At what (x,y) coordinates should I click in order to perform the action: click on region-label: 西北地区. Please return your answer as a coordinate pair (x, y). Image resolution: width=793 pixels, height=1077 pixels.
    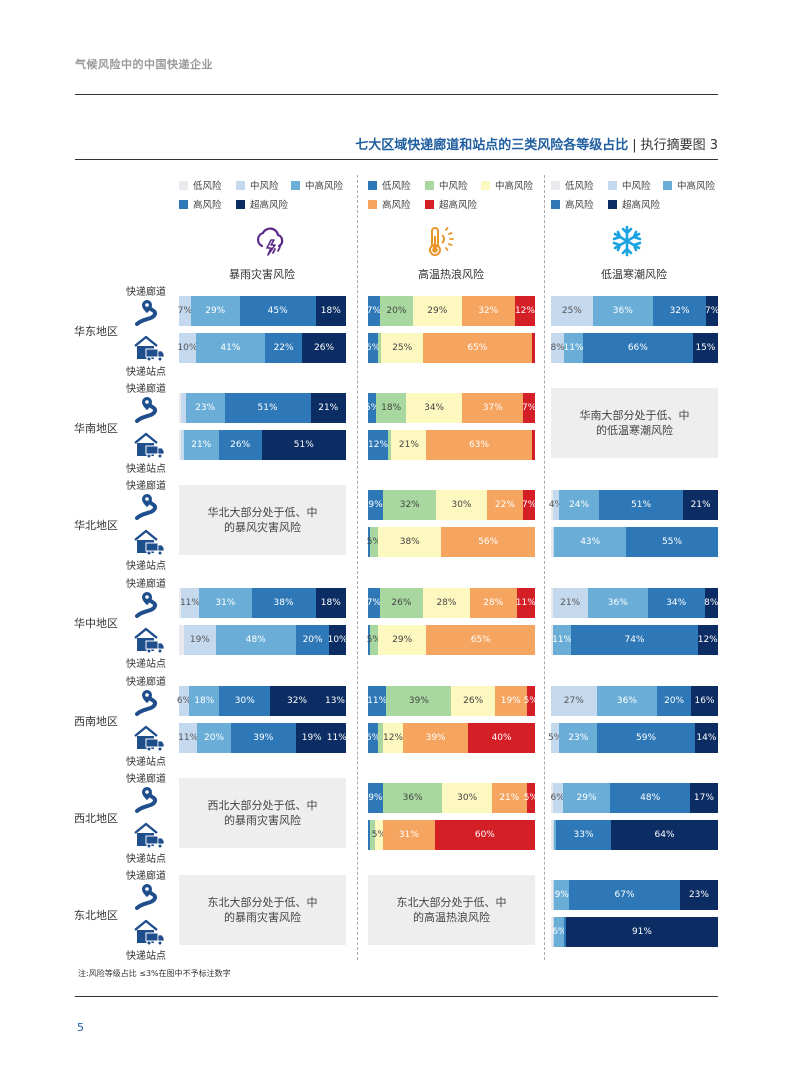
    Looking at the image, I should click on (96, 818).